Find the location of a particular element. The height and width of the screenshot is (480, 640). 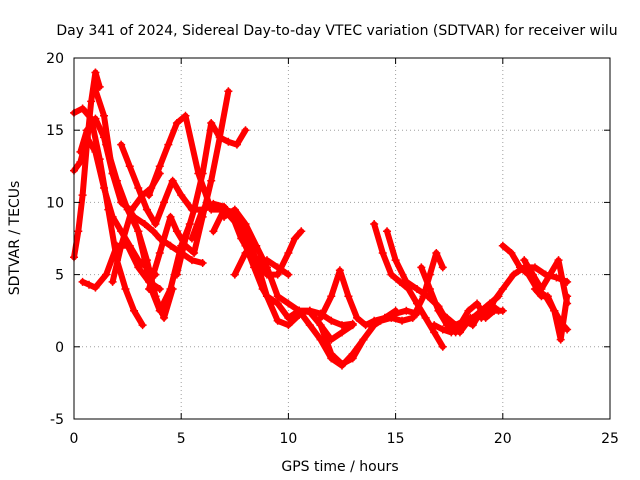

x-tick-label: 0 is located at coordinates (74, 439).